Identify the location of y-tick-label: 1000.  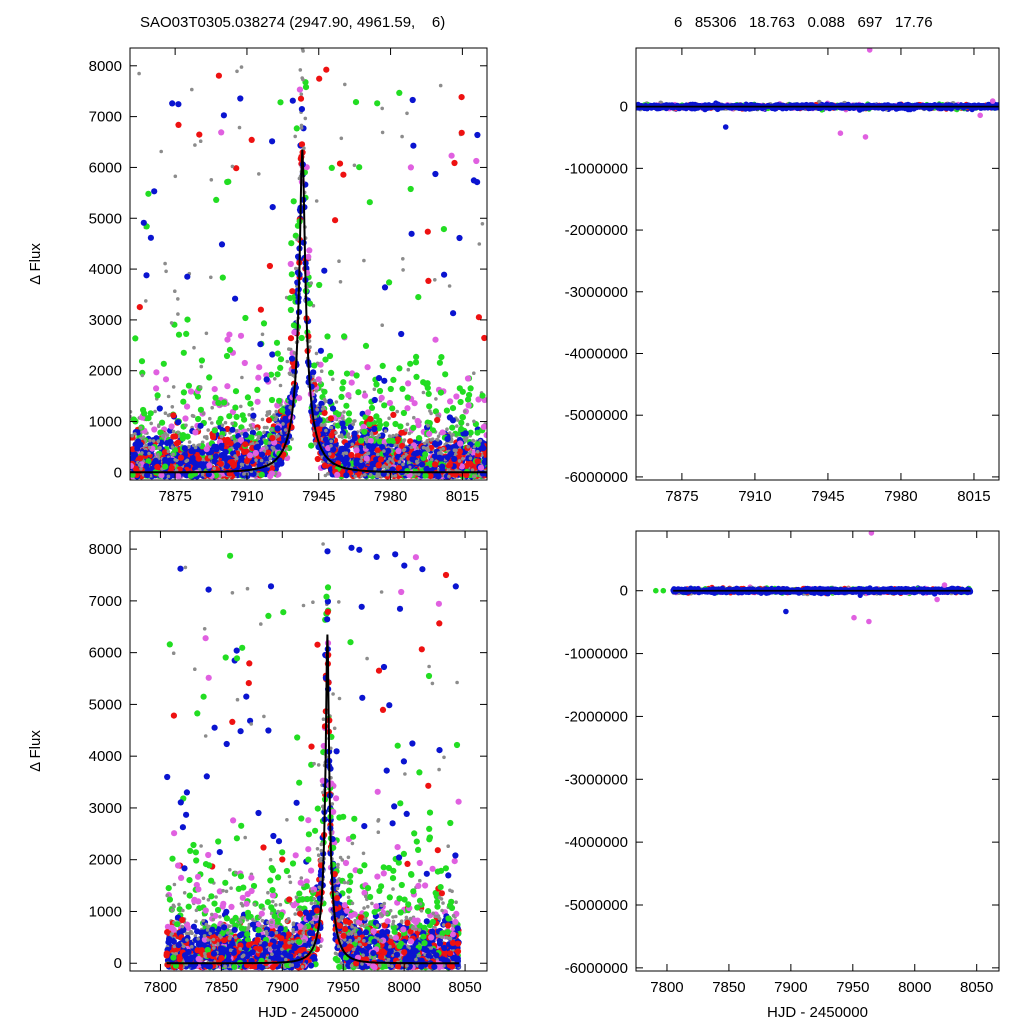
(105, 422).